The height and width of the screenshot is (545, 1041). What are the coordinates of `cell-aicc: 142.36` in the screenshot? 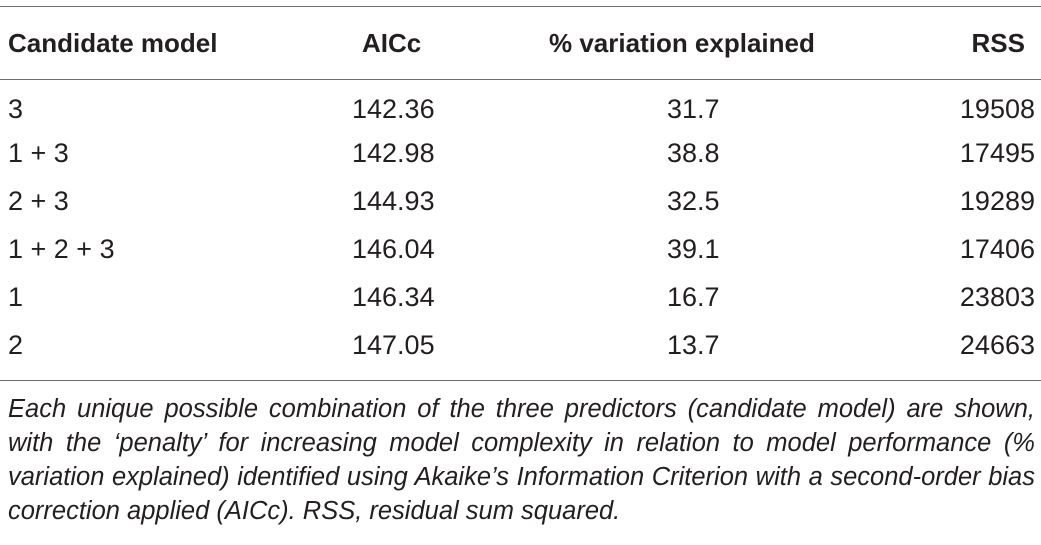 It's located at (393, 108).